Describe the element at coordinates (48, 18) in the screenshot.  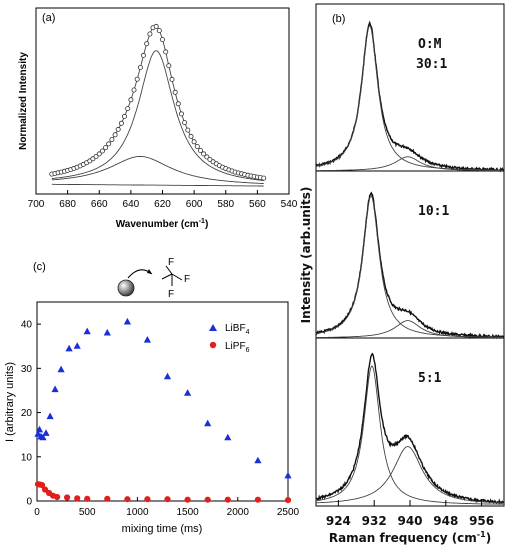
I see `panel-a-label: (a)` at that location.